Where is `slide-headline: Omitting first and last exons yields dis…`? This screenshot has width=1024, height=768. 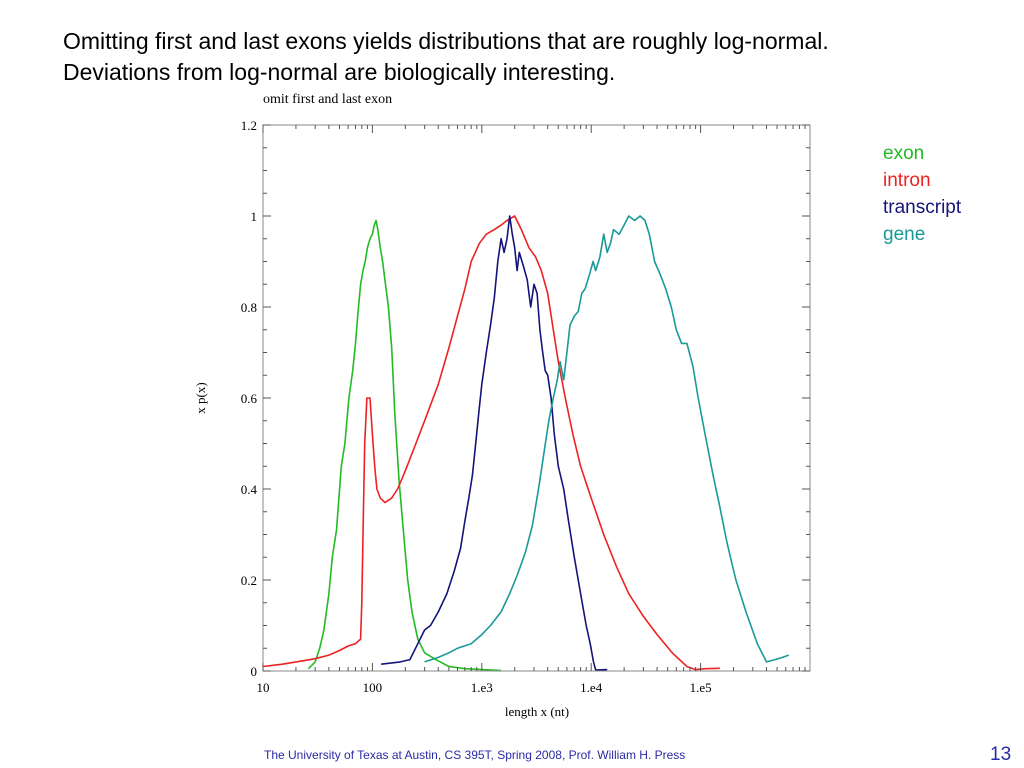 slide-headline: Omitting first and last exons yields dis… is located at coordinates (513, 57).